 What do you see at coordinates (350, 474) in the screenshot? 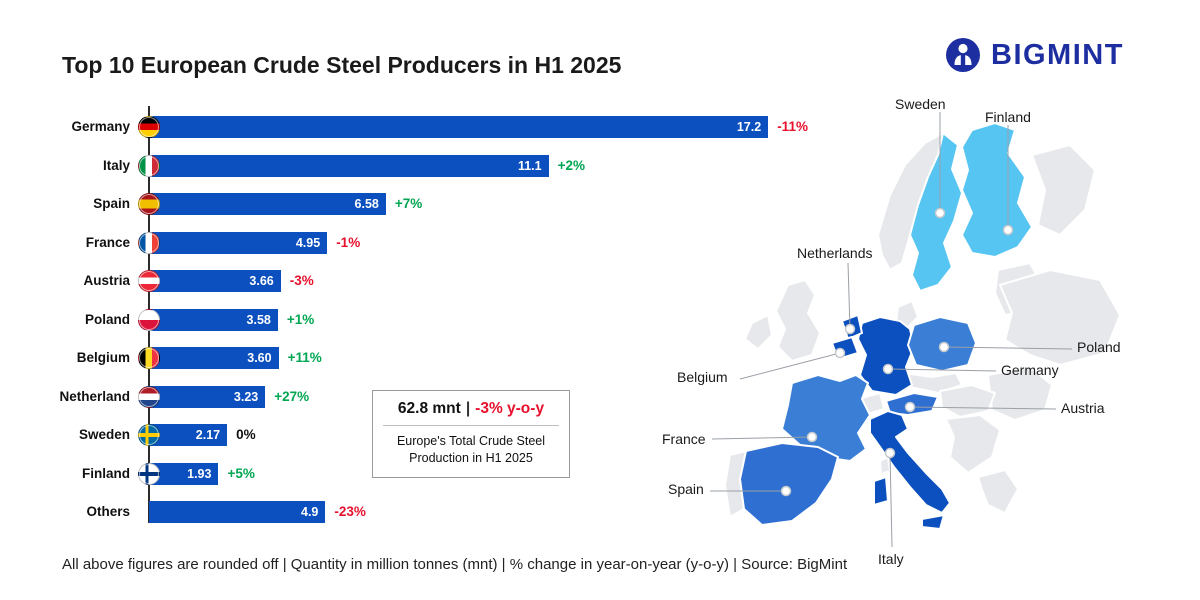
I see `bar-row: Finland 1.93 +5%` at bounding box center [350, 474].